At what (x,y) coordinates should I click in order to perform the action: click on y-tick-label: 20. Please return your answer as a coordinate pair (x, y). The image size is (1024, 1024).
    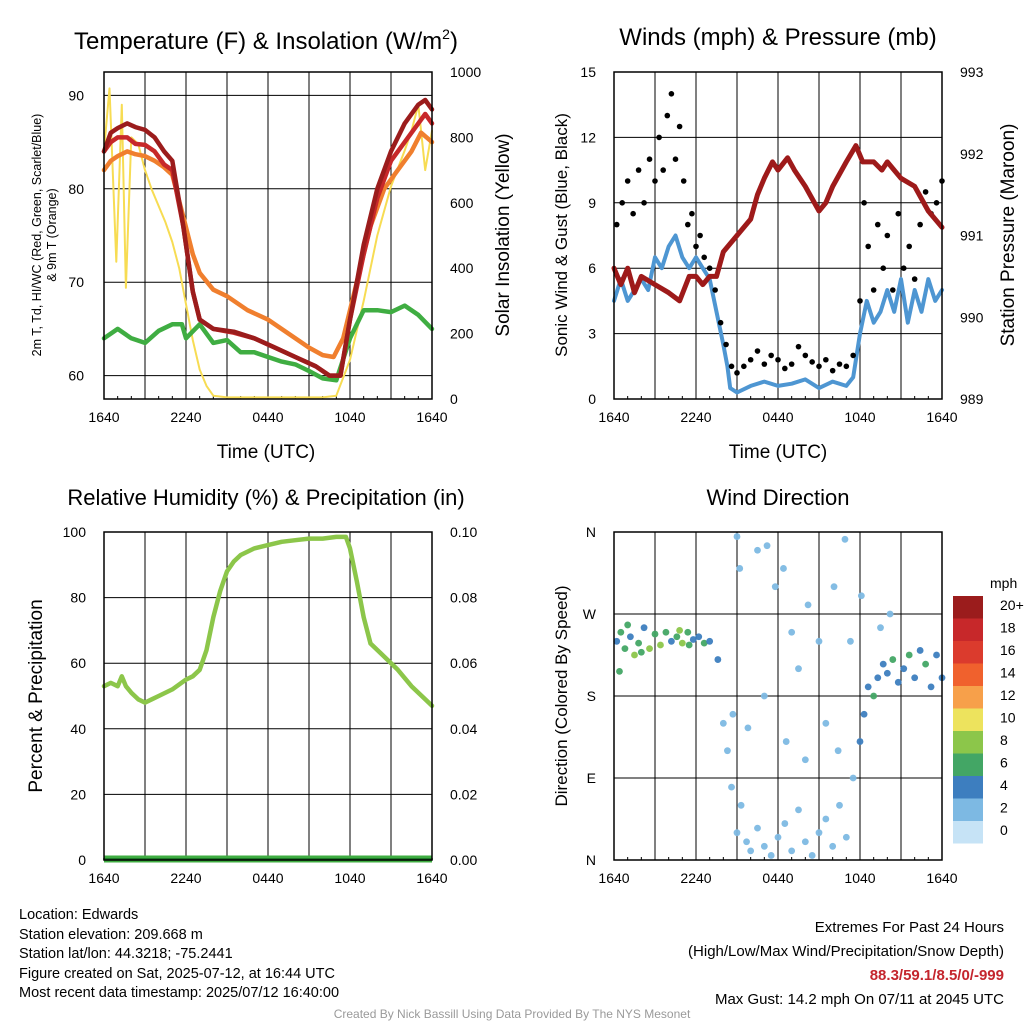
    Looking at the image, I should click on (78, 794).